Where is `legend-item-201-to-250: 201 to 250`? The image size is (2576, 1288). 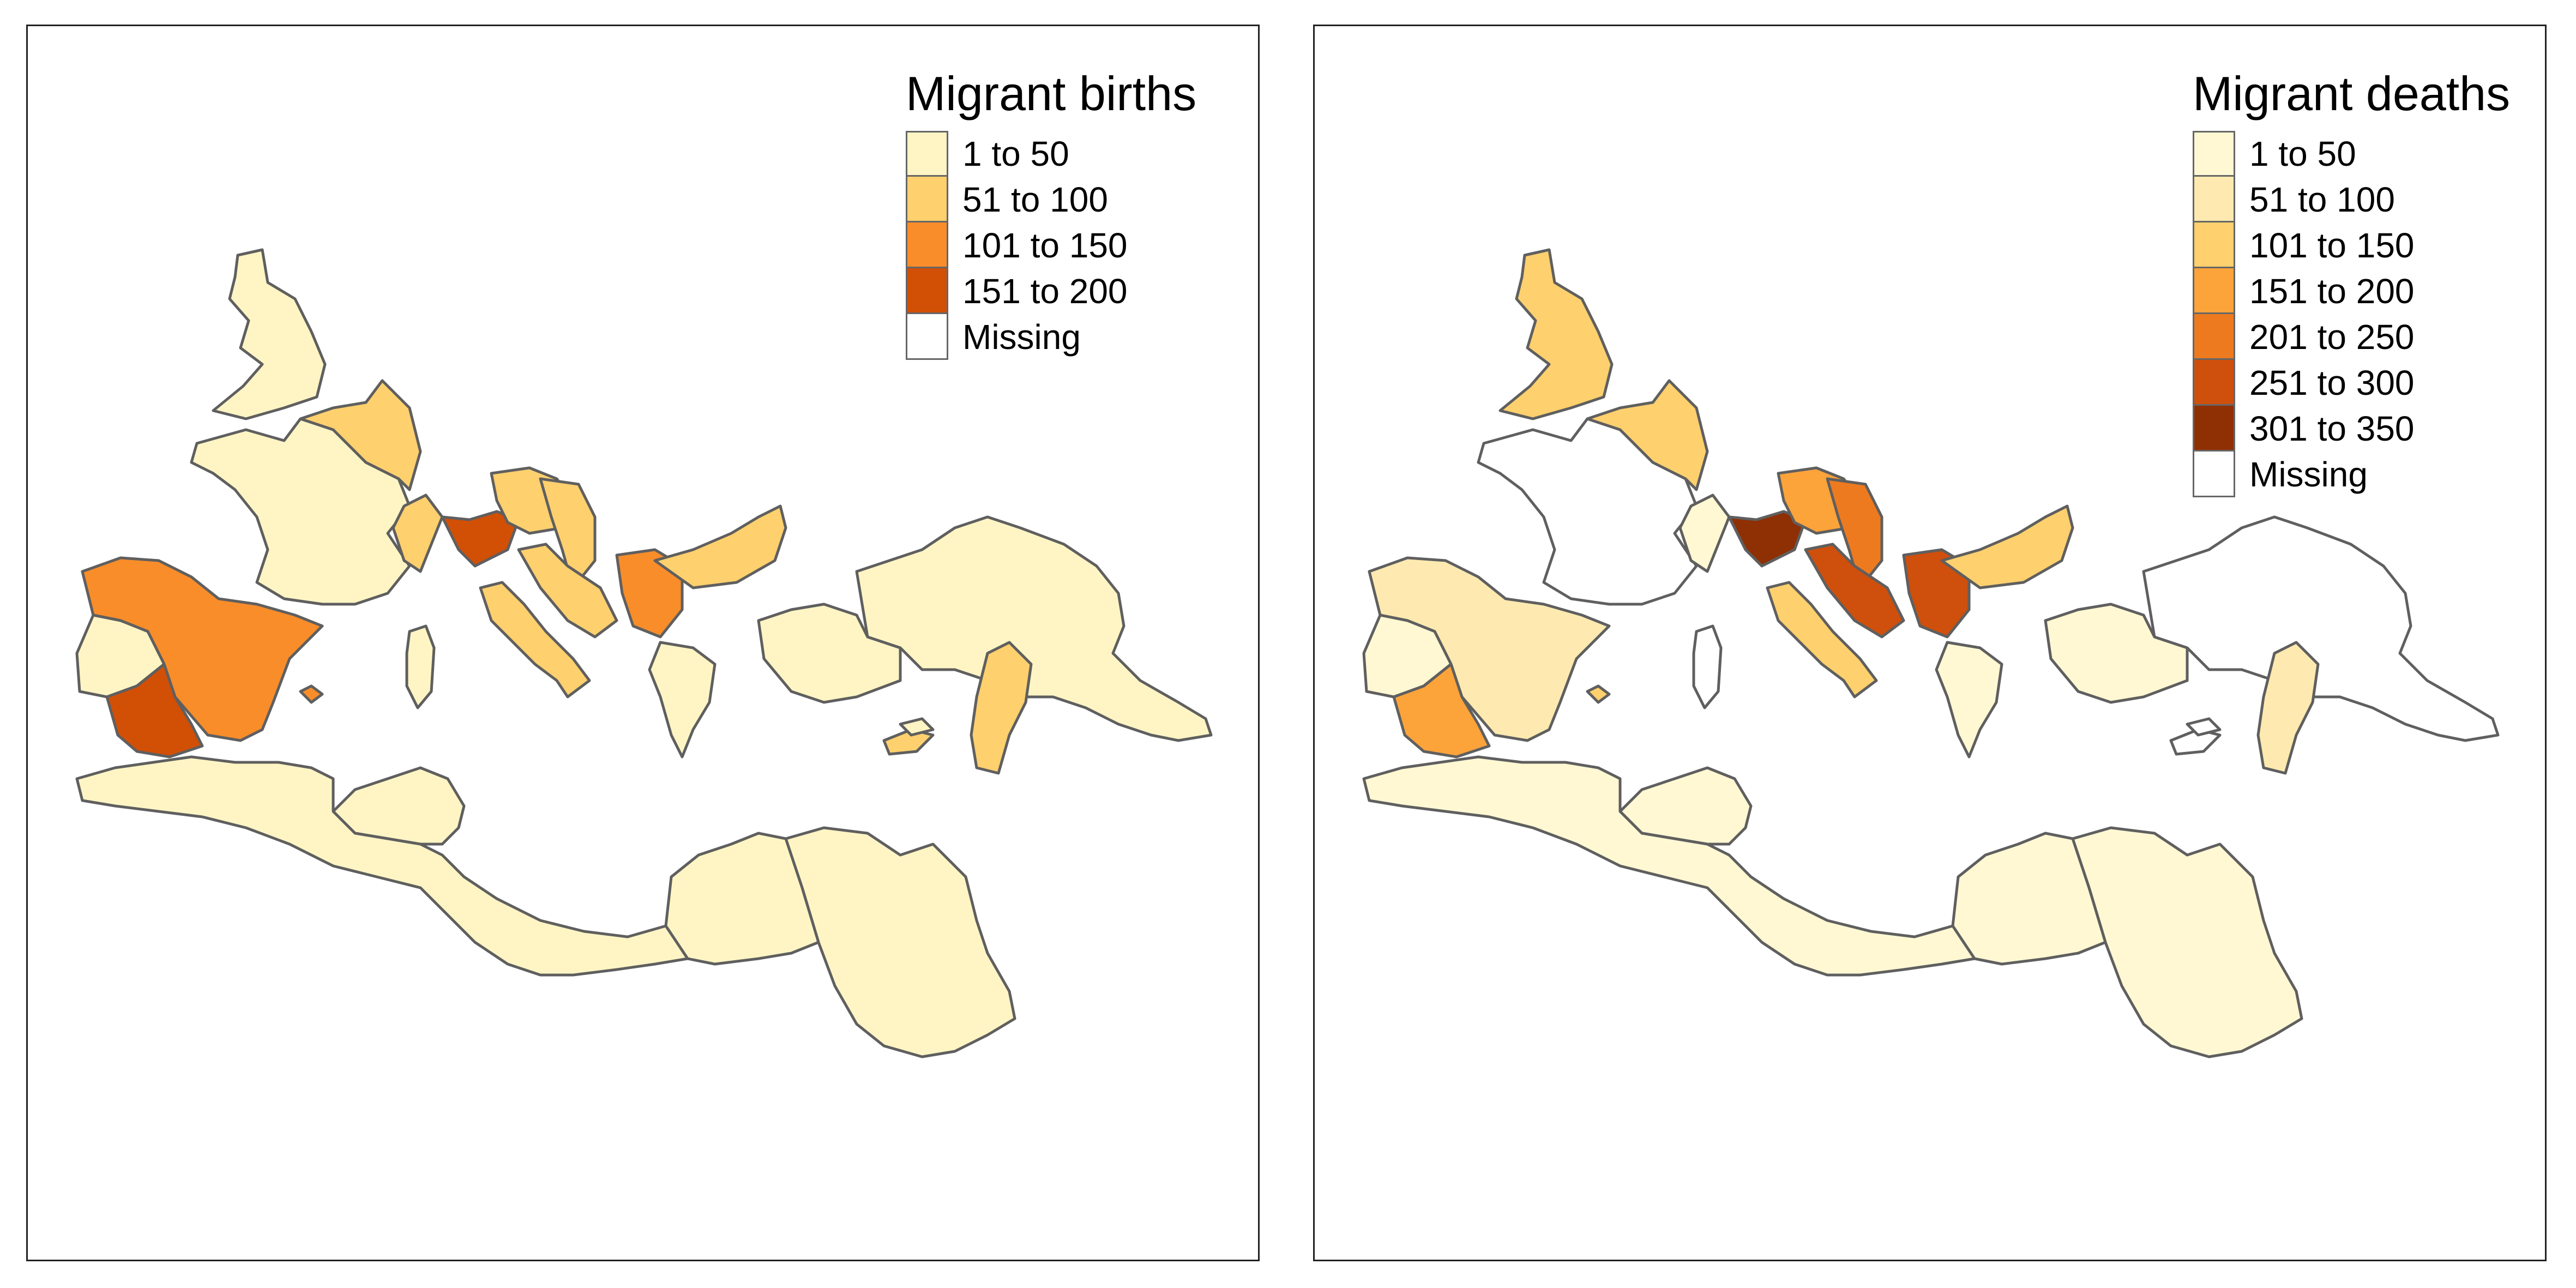
legend-item-201-to-250: 201 to 250 is located at coordinates (2351, 337).